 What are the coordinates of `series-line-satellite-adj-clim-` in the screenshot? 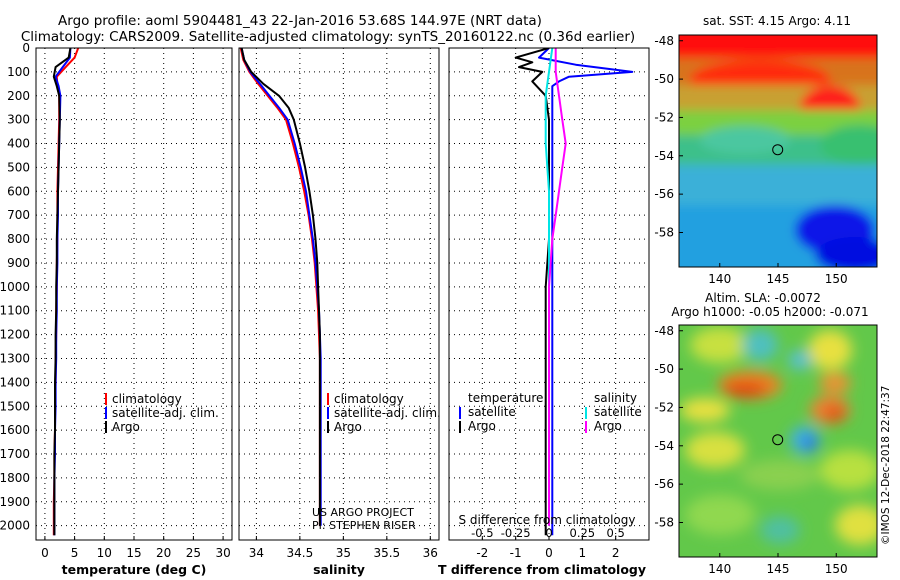 It's located at (281, 287).